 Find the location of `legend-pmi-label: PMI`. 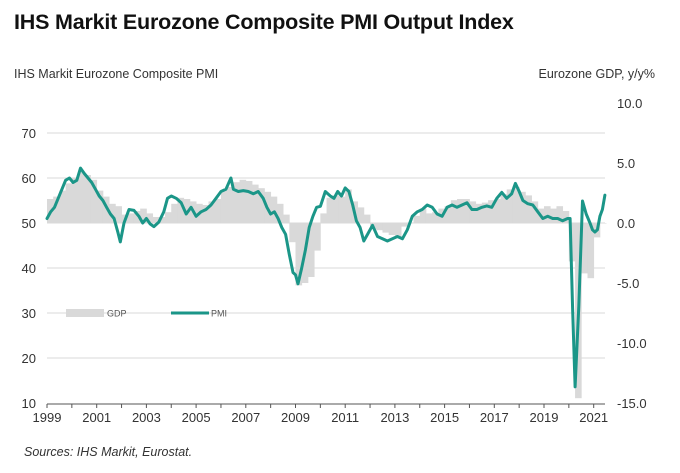

legend-pmi-label: PMI is located at coordinates (219, 314).